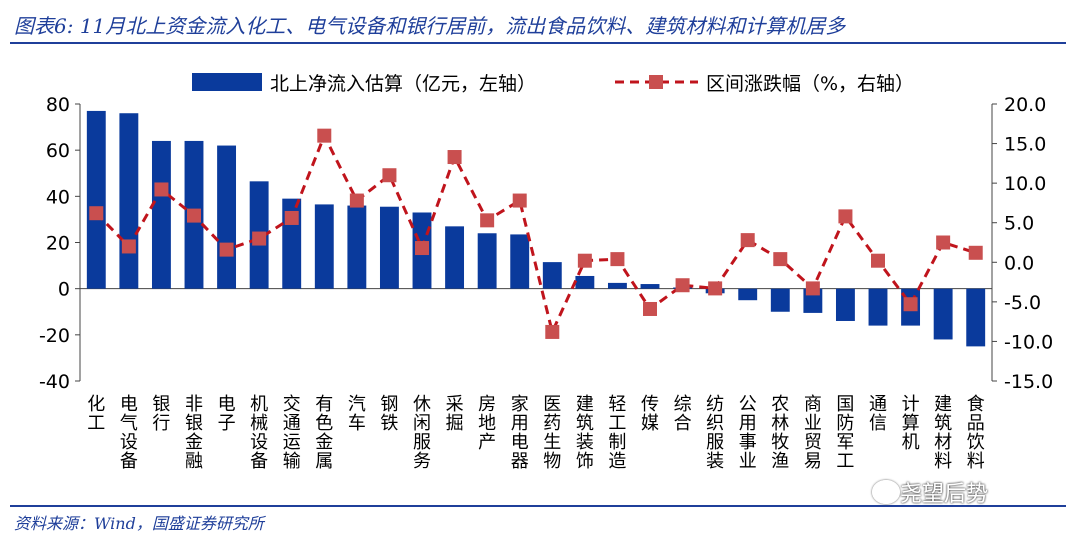 This screenshot has width=1080, height=536. What do you see at coordinates (58, 197) in the screenshot?
I see `left-tick-label: 40` at bounding box center [58, 197].